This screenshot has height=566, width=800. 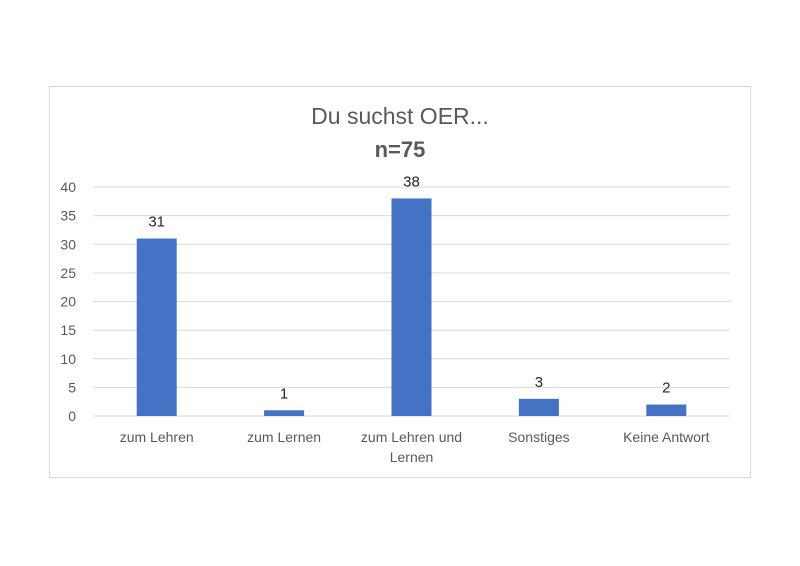 What do you see at coordinates (68, 302) in the screenshot?
I see `y-tick-label: 20` at bounding box center [68, 302].